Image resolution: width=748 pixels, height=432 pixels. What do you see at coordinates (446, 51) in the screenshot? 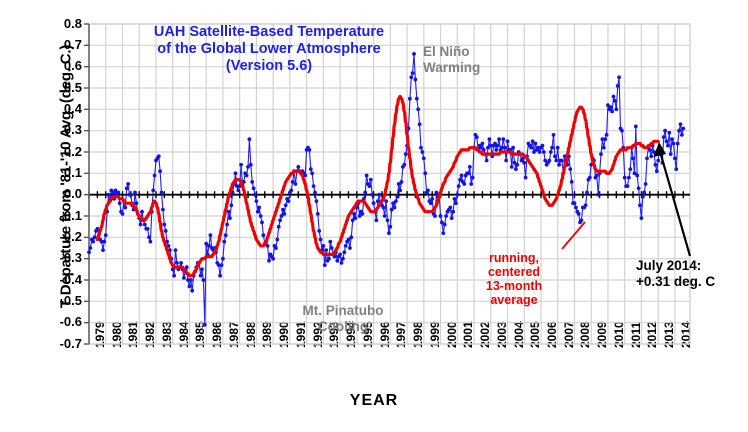
I see `annotation-el-nino-line-1: El Niño` at bounding box center [446, 51].